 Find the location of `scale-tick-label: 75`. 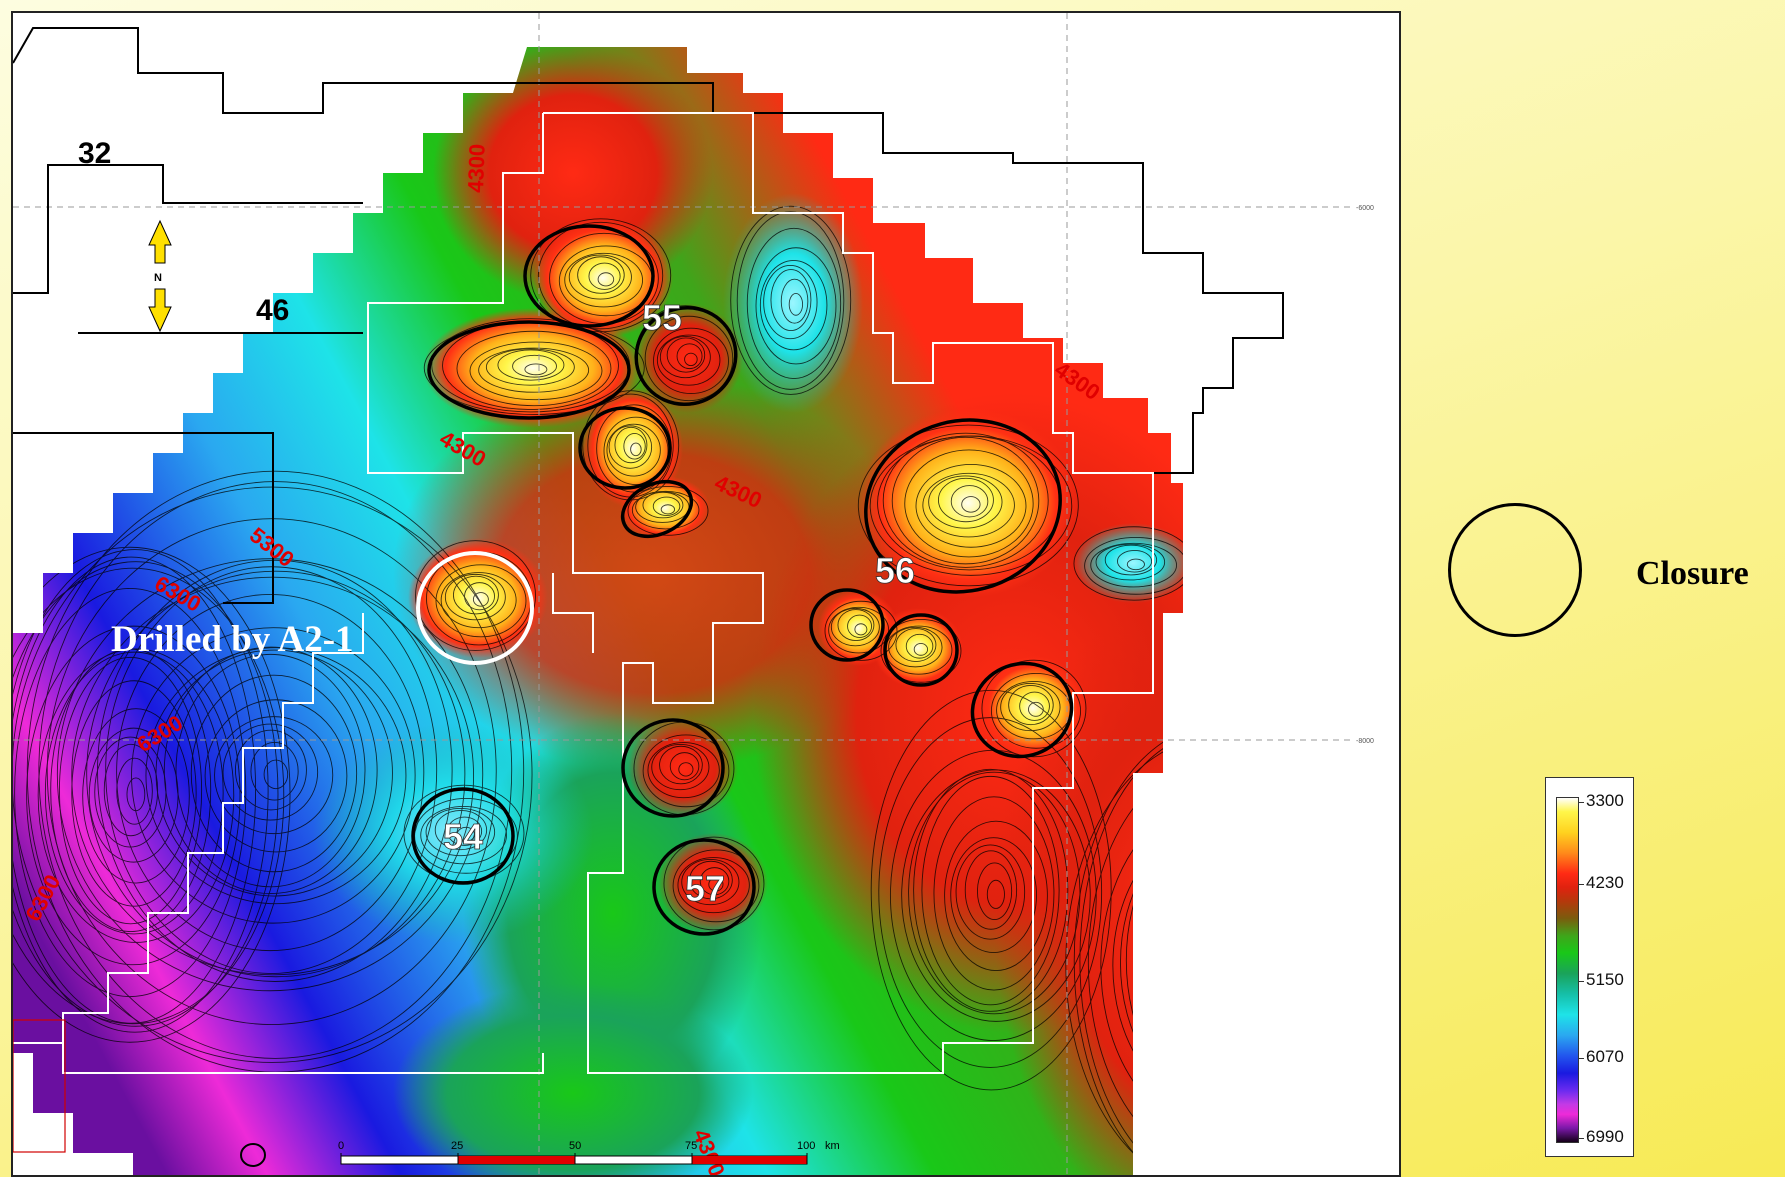

scale-tick-label: 75 is located at coordinates (691, 1146).